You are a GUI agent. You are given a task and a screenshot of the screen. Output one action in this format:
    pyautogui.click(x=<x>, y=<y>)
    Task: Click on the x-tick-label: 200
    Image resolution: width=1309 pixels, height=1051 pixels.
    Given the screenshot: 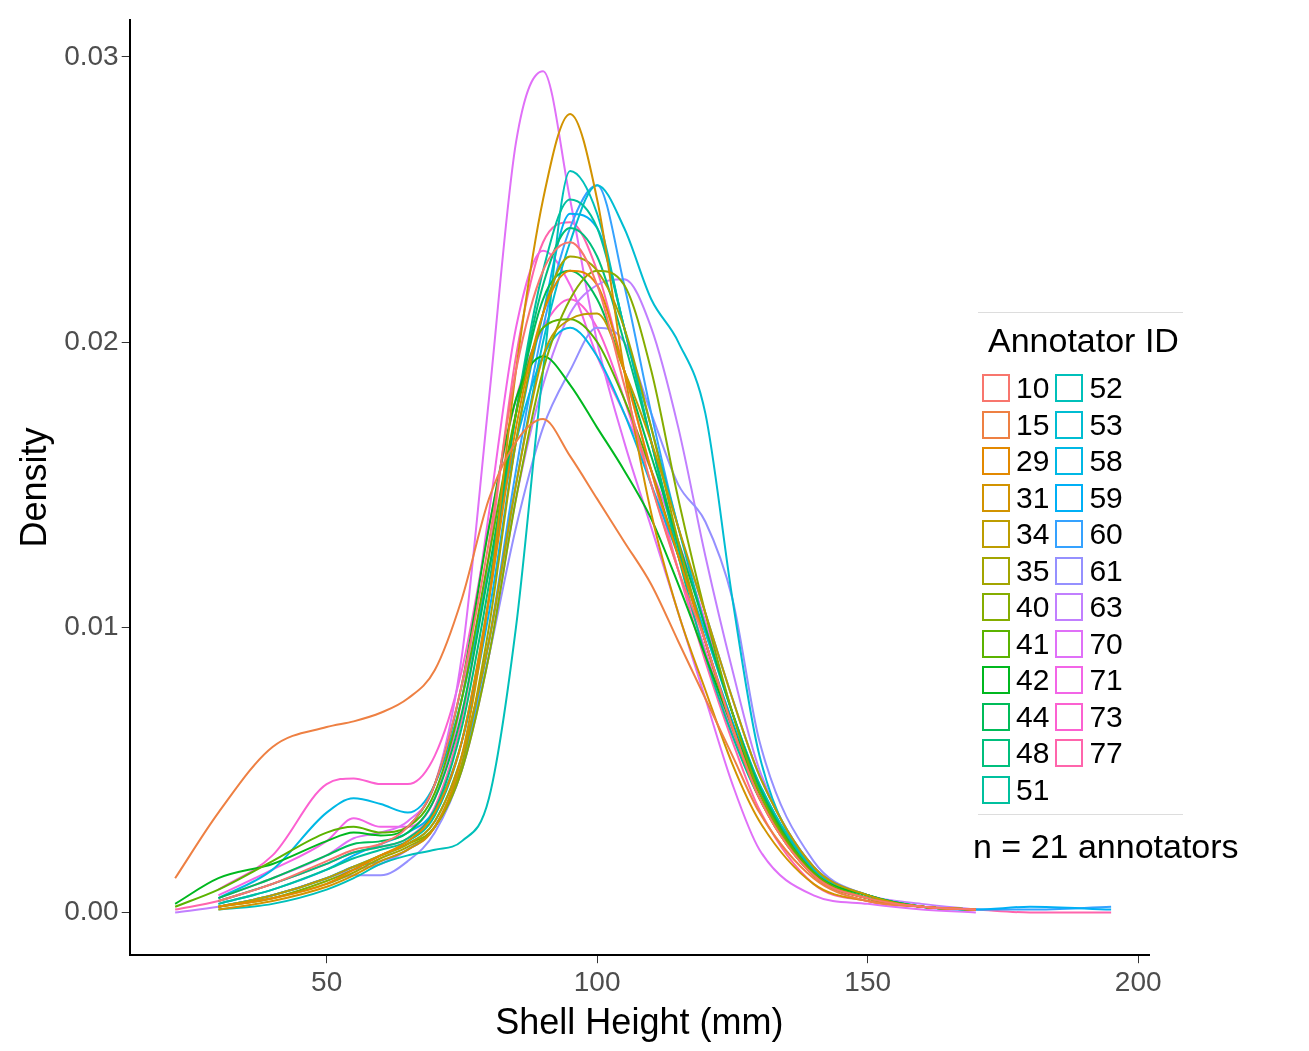 What is the action you would take?
    pyautogui.click(x=1138, y=981)
    